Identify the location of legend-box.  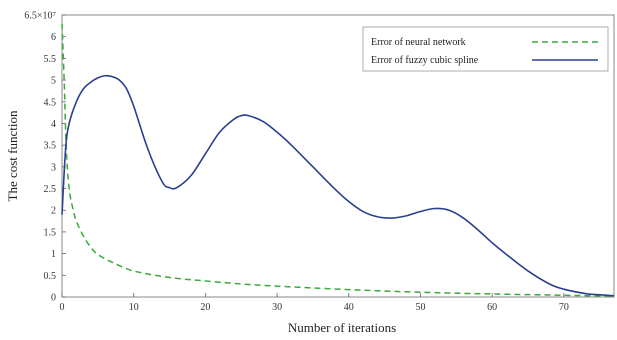
(485, 49).